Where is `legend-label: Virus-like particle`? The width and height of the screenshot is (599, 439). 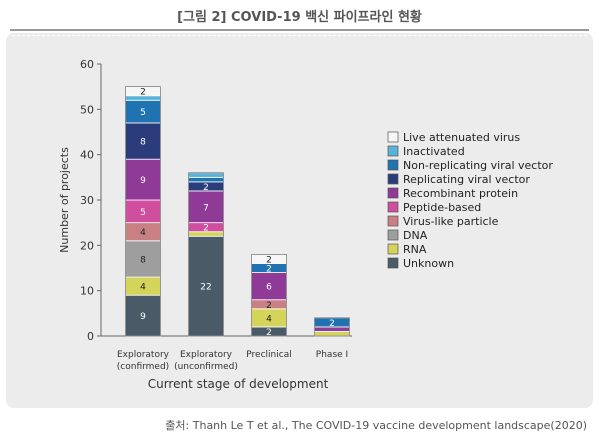 legend-label: Virus-like particle is located at coordinates (451, 221).